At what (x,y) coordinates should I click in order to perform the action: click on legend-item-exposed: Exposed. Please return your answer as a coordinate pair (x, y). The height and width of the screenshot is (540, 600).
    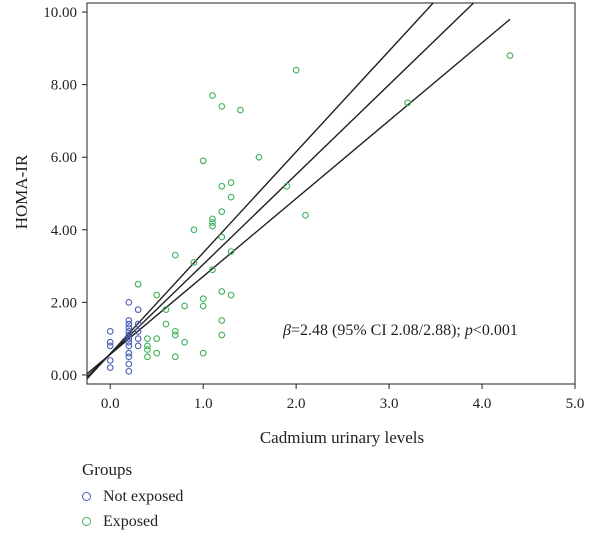
    Looking at the image, I should click on (132, 521).